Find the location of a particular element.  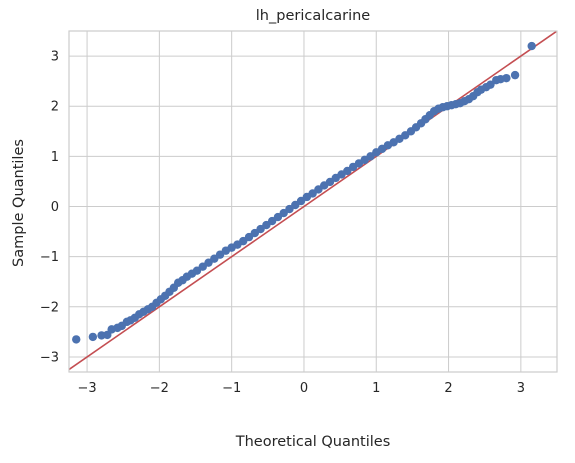

x-tick-label: 1 is located at coordinates (376, 388).